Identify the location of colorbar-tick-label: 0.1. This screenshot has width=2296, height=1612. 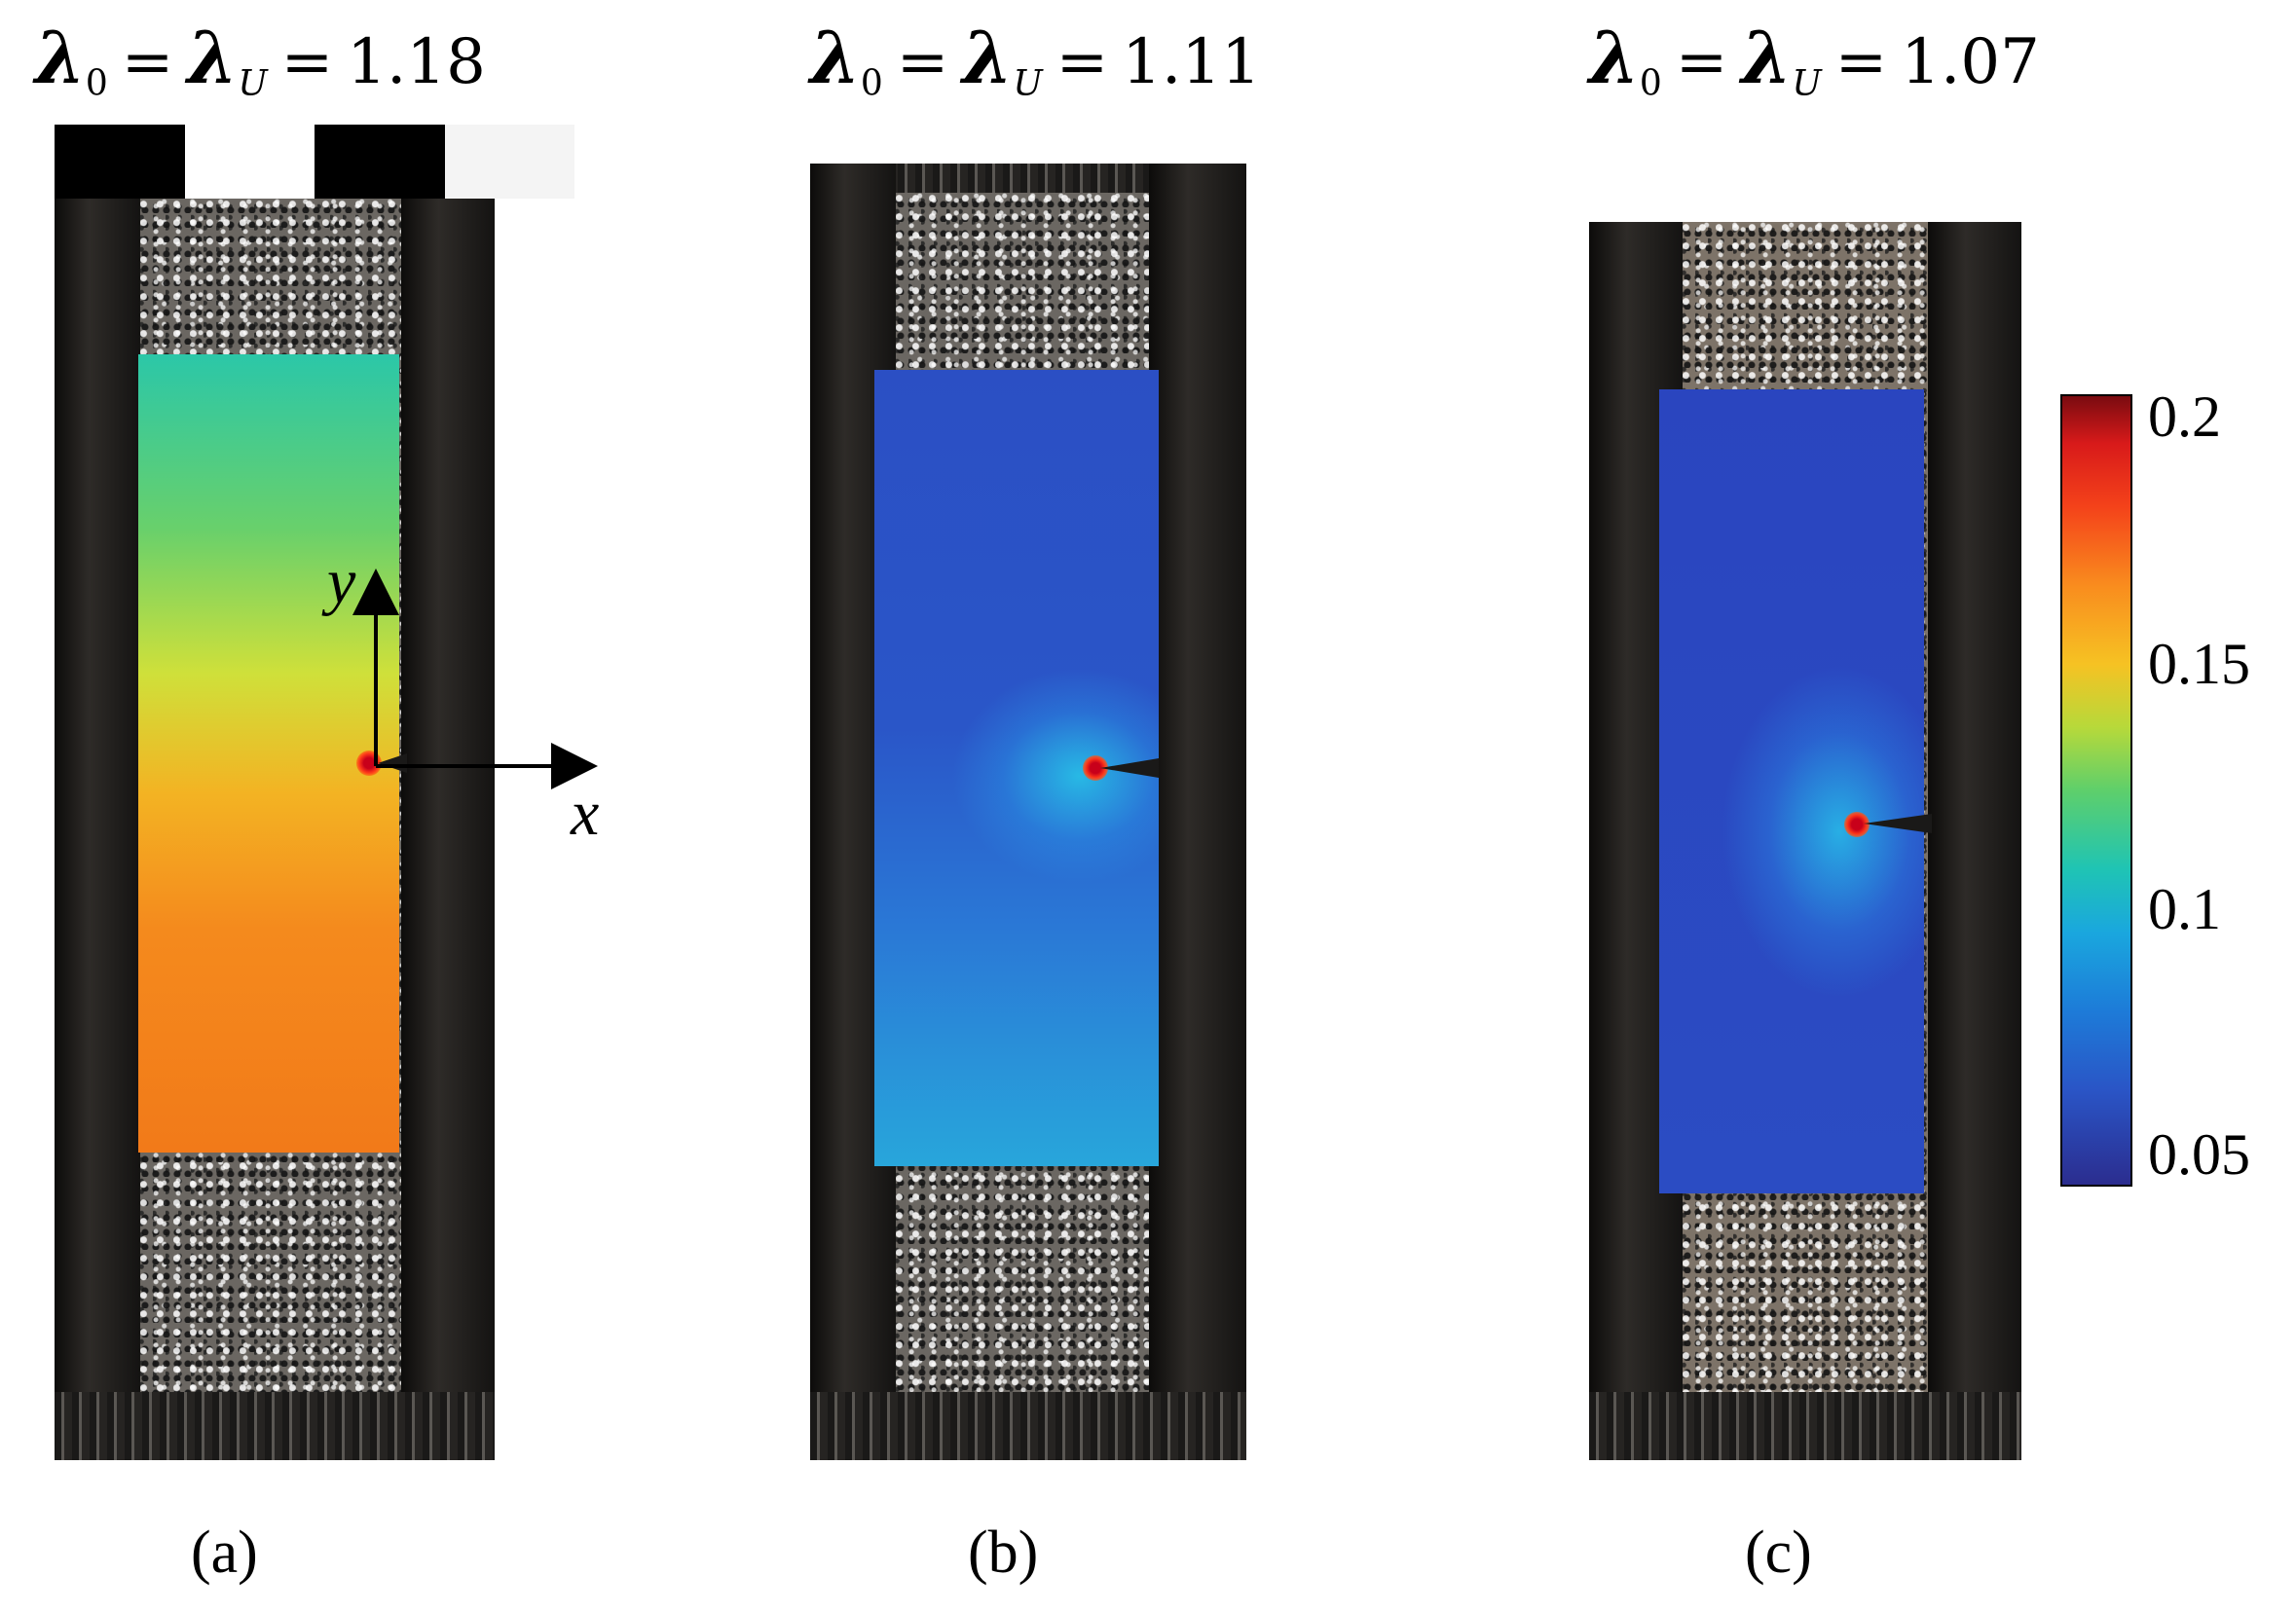
(2184, 909).